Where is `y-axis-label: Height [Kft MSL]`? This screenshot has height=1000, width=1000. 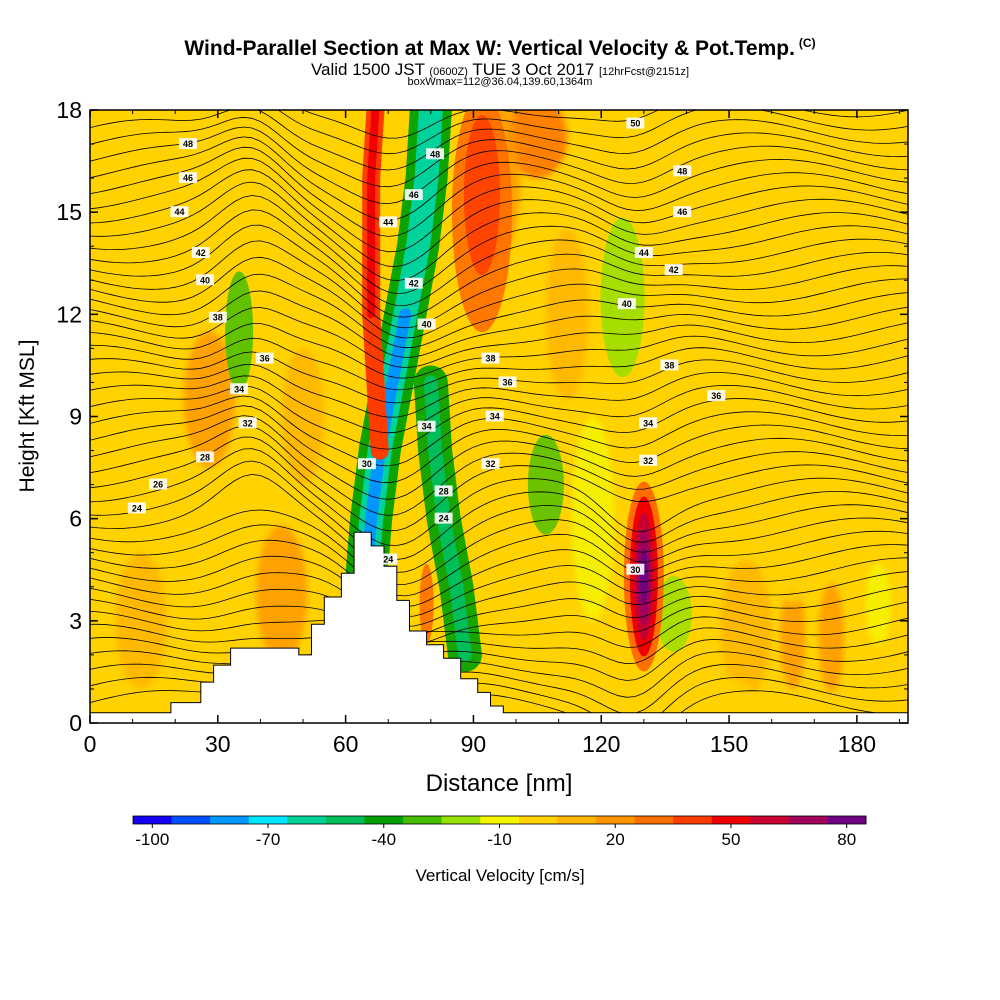 y-axis-label: Height [Kft MSL] is located at coordinates (27, 416).